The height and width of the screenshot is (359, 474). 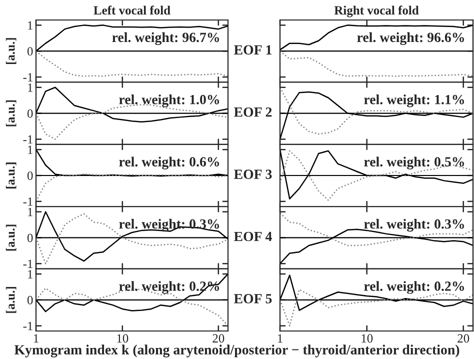 What do you see at coordinates (166, 39) in the screenshot?
I see `annotation: rel. weight: 96.7%` at bounding box center [166, 39].